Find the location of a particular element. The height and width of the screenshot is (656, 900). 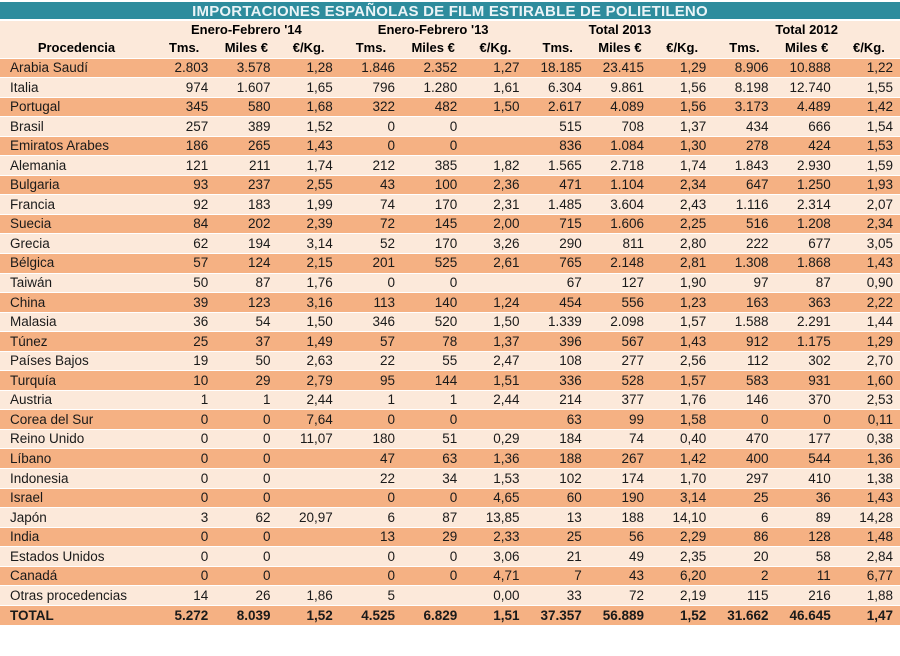

cell: 4.089 is located at coordinates (620, 106).